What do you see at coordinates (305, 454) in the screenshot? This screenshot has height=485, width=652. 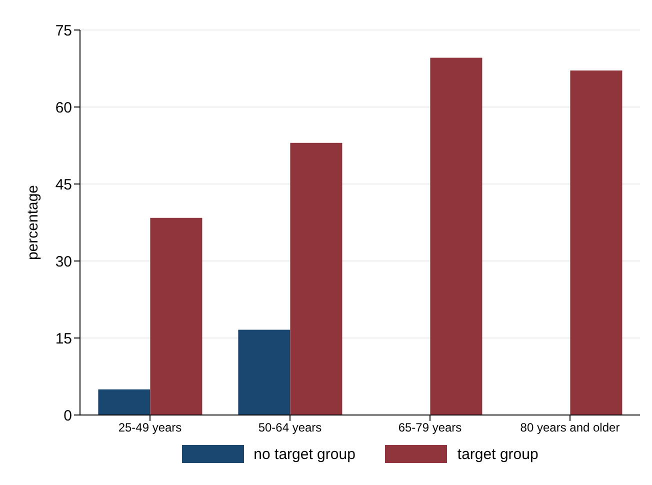 I see `legend-label: no target group` at bounding box center [305, 454].